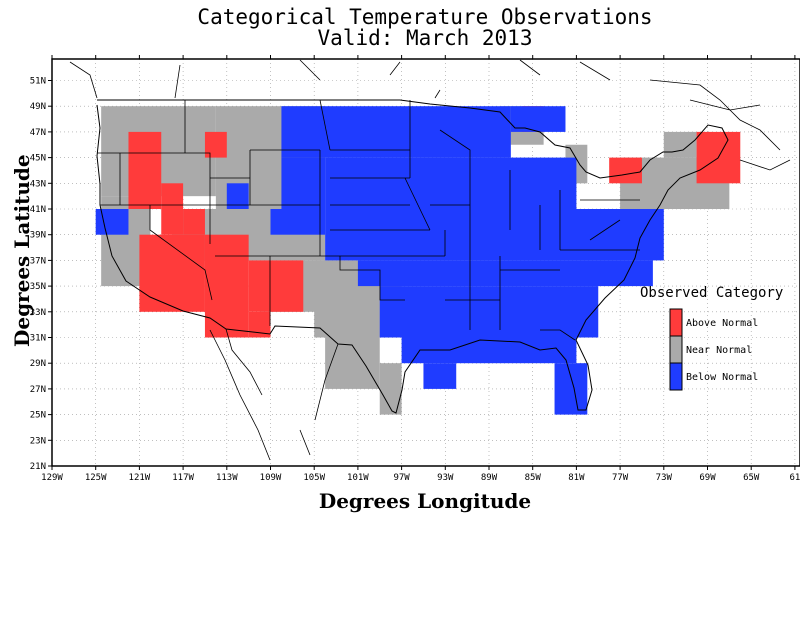 Image resolution: width=800 pixels, height=618 pixels. What do you see at coordinates (445, 478) in the screenshot?
I see `x-tick-label: 93W` at bounding box center [445, 478].